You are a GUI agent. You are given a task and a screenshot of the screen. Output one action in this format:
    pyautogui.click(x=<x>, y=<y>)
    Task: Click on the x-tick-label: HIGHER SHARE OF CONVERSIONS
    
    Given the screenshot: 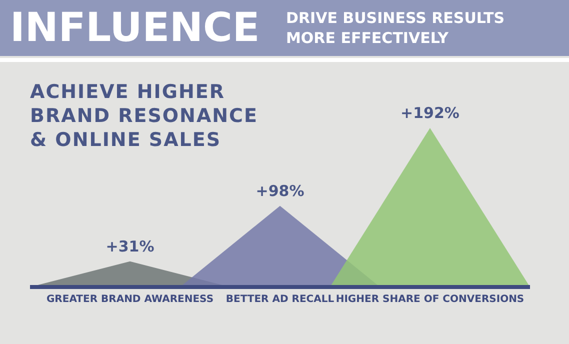 What is the action you would take?
    pyautogui.click(x=430, y=300)
    